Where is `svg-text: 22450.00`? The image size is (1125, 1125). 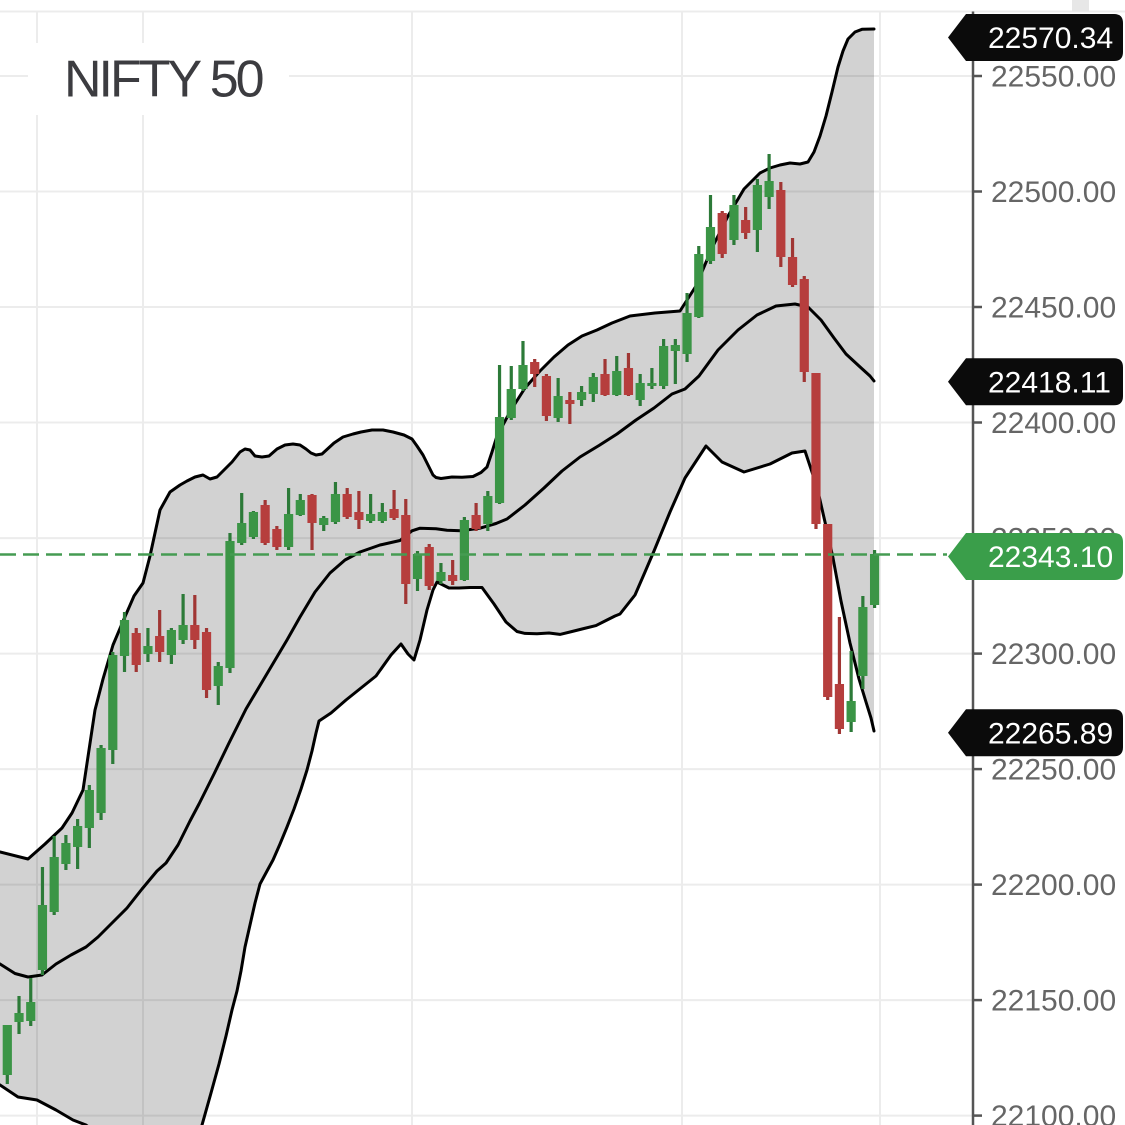
svg-text: 22450.00 is located at coordinates (1053, 308).